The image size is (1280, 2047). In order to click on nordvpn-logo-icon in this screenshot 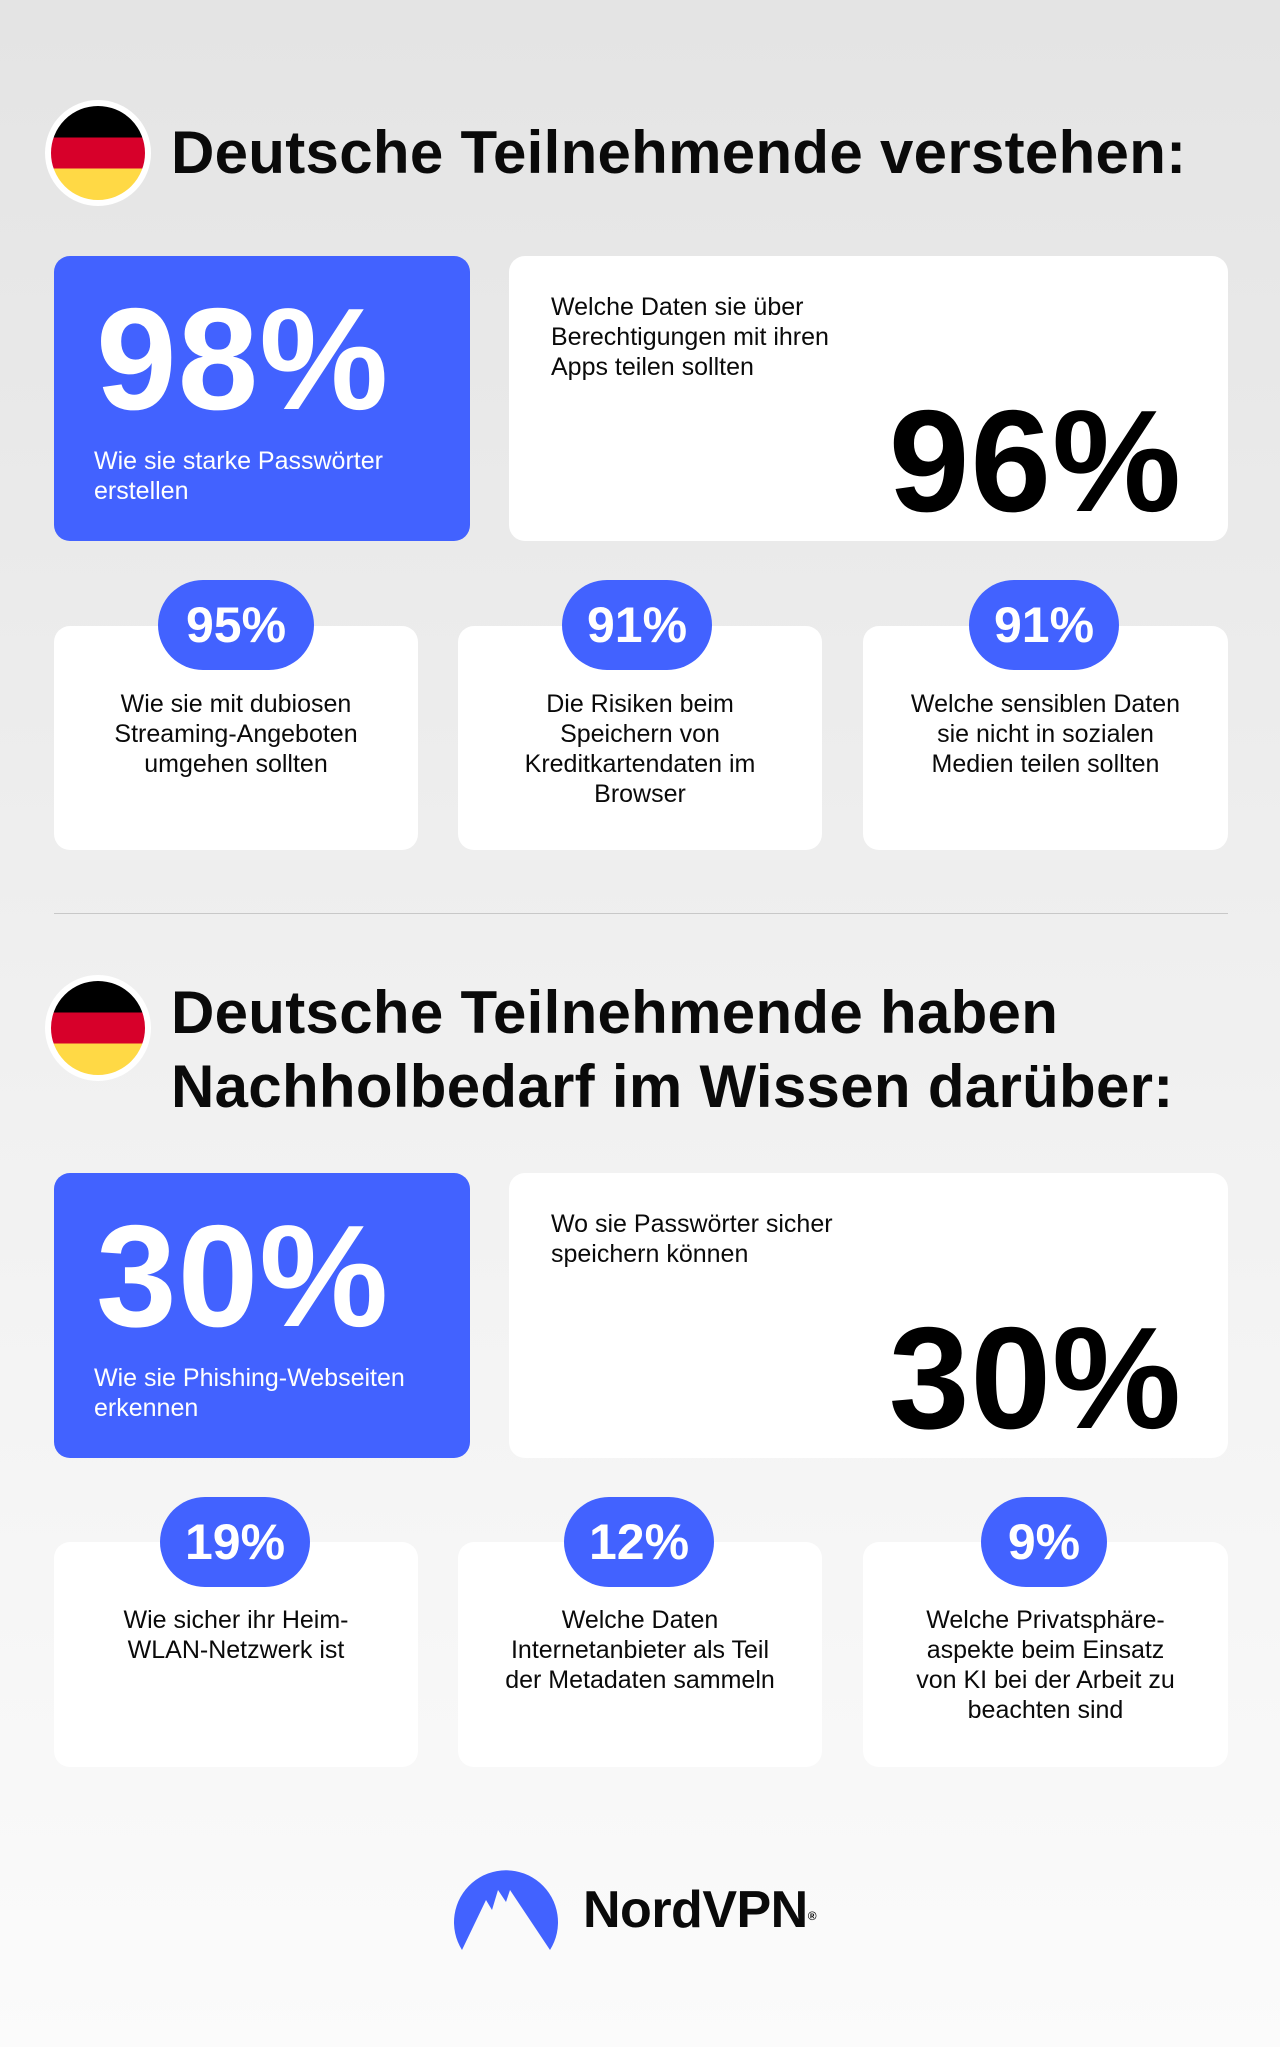, I will do `click(507, 1908)`.